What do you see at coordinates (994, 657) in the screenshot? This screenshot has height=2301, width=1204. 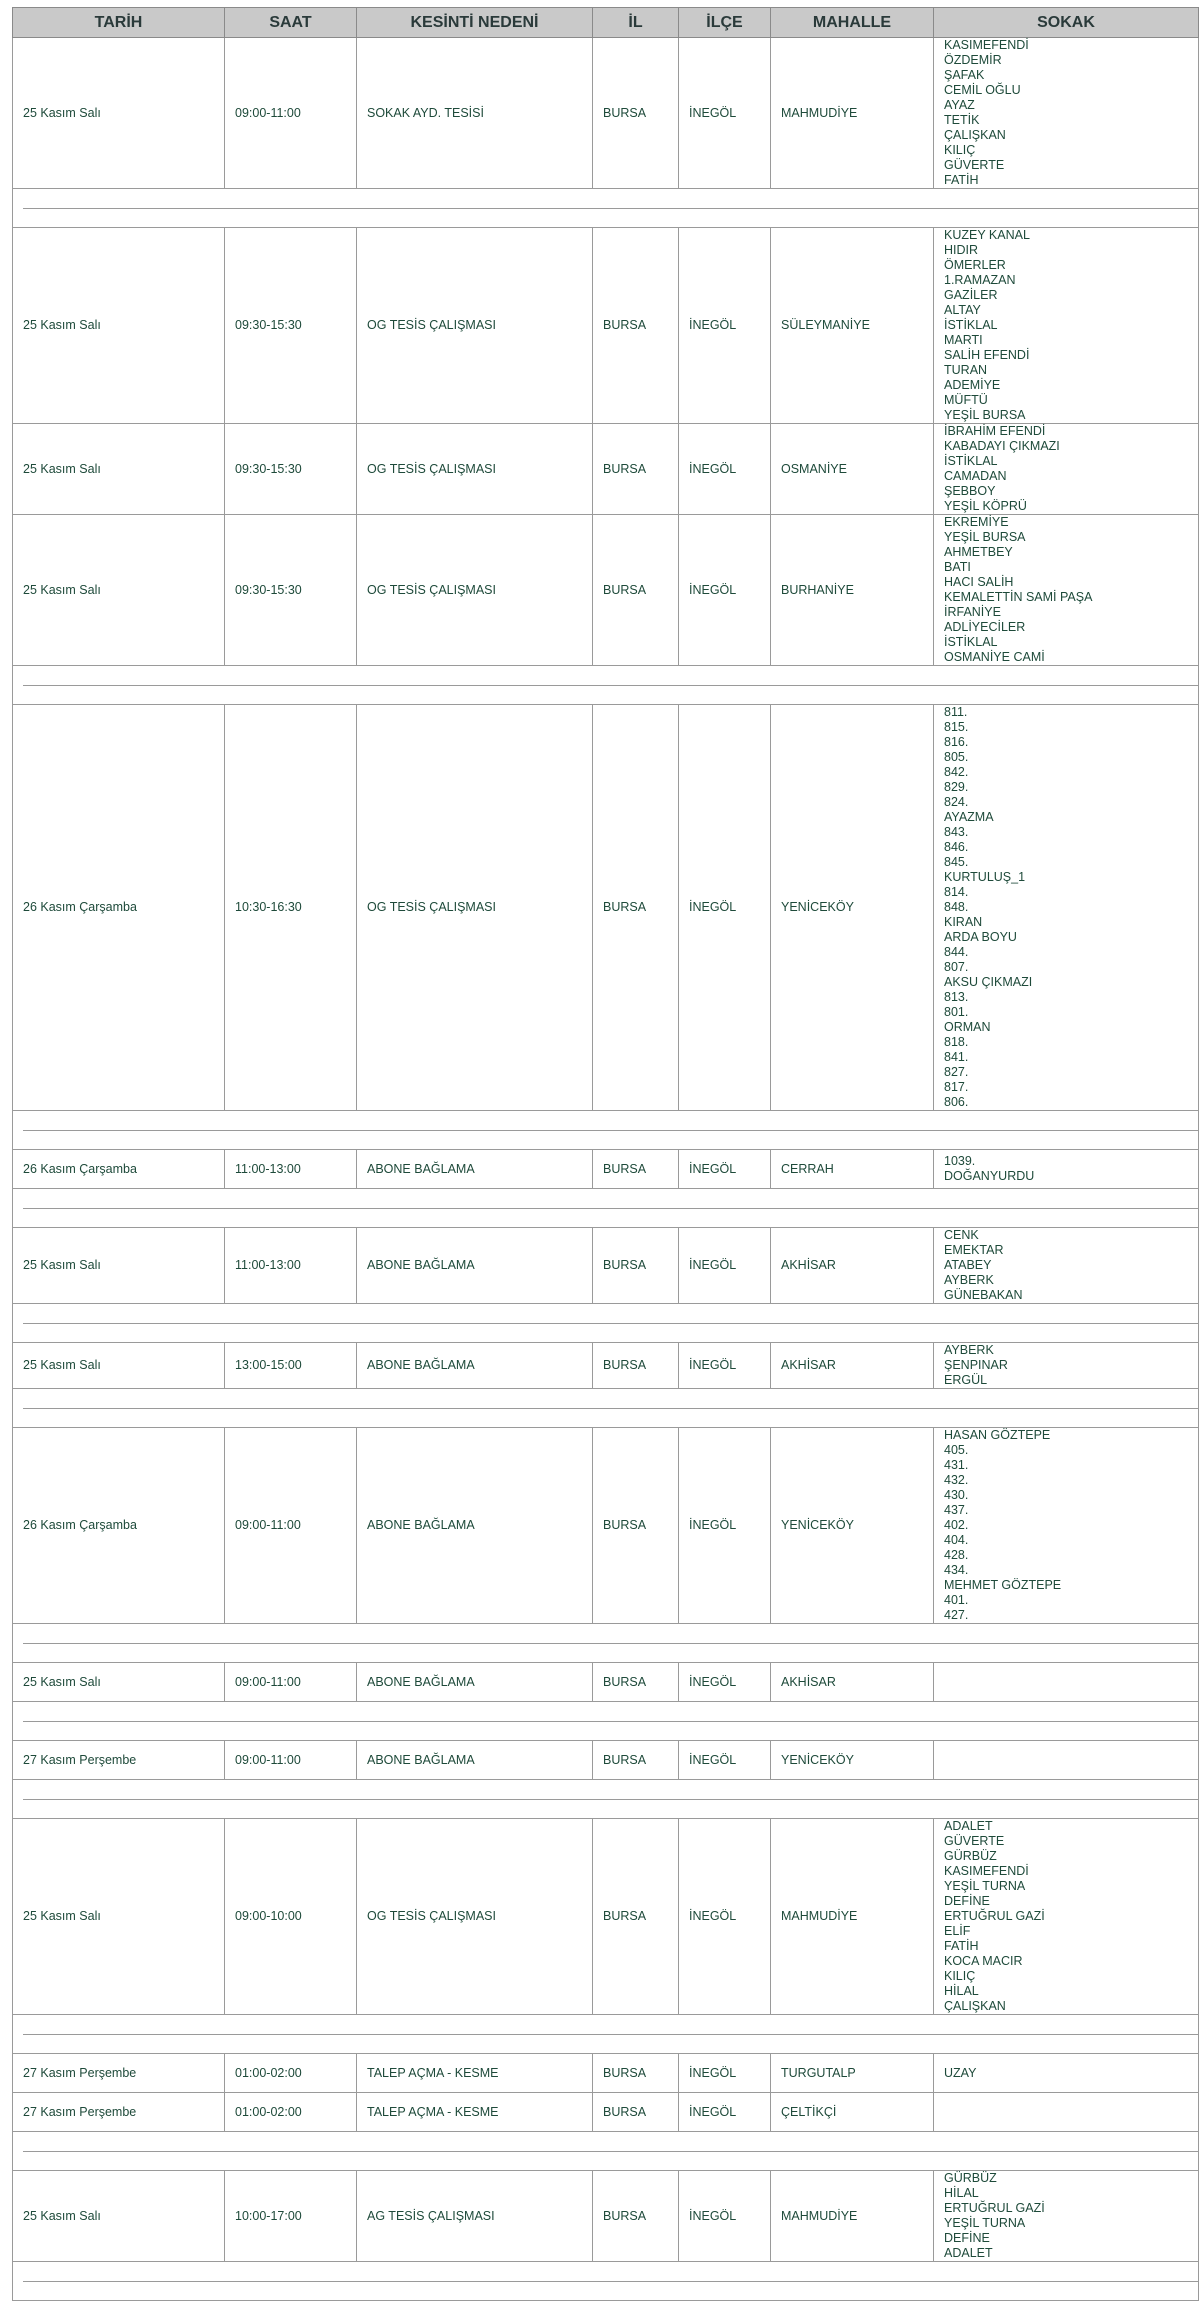 I see `street-name: OSMANİYE CAMİ` at bounding box center [994, 657].